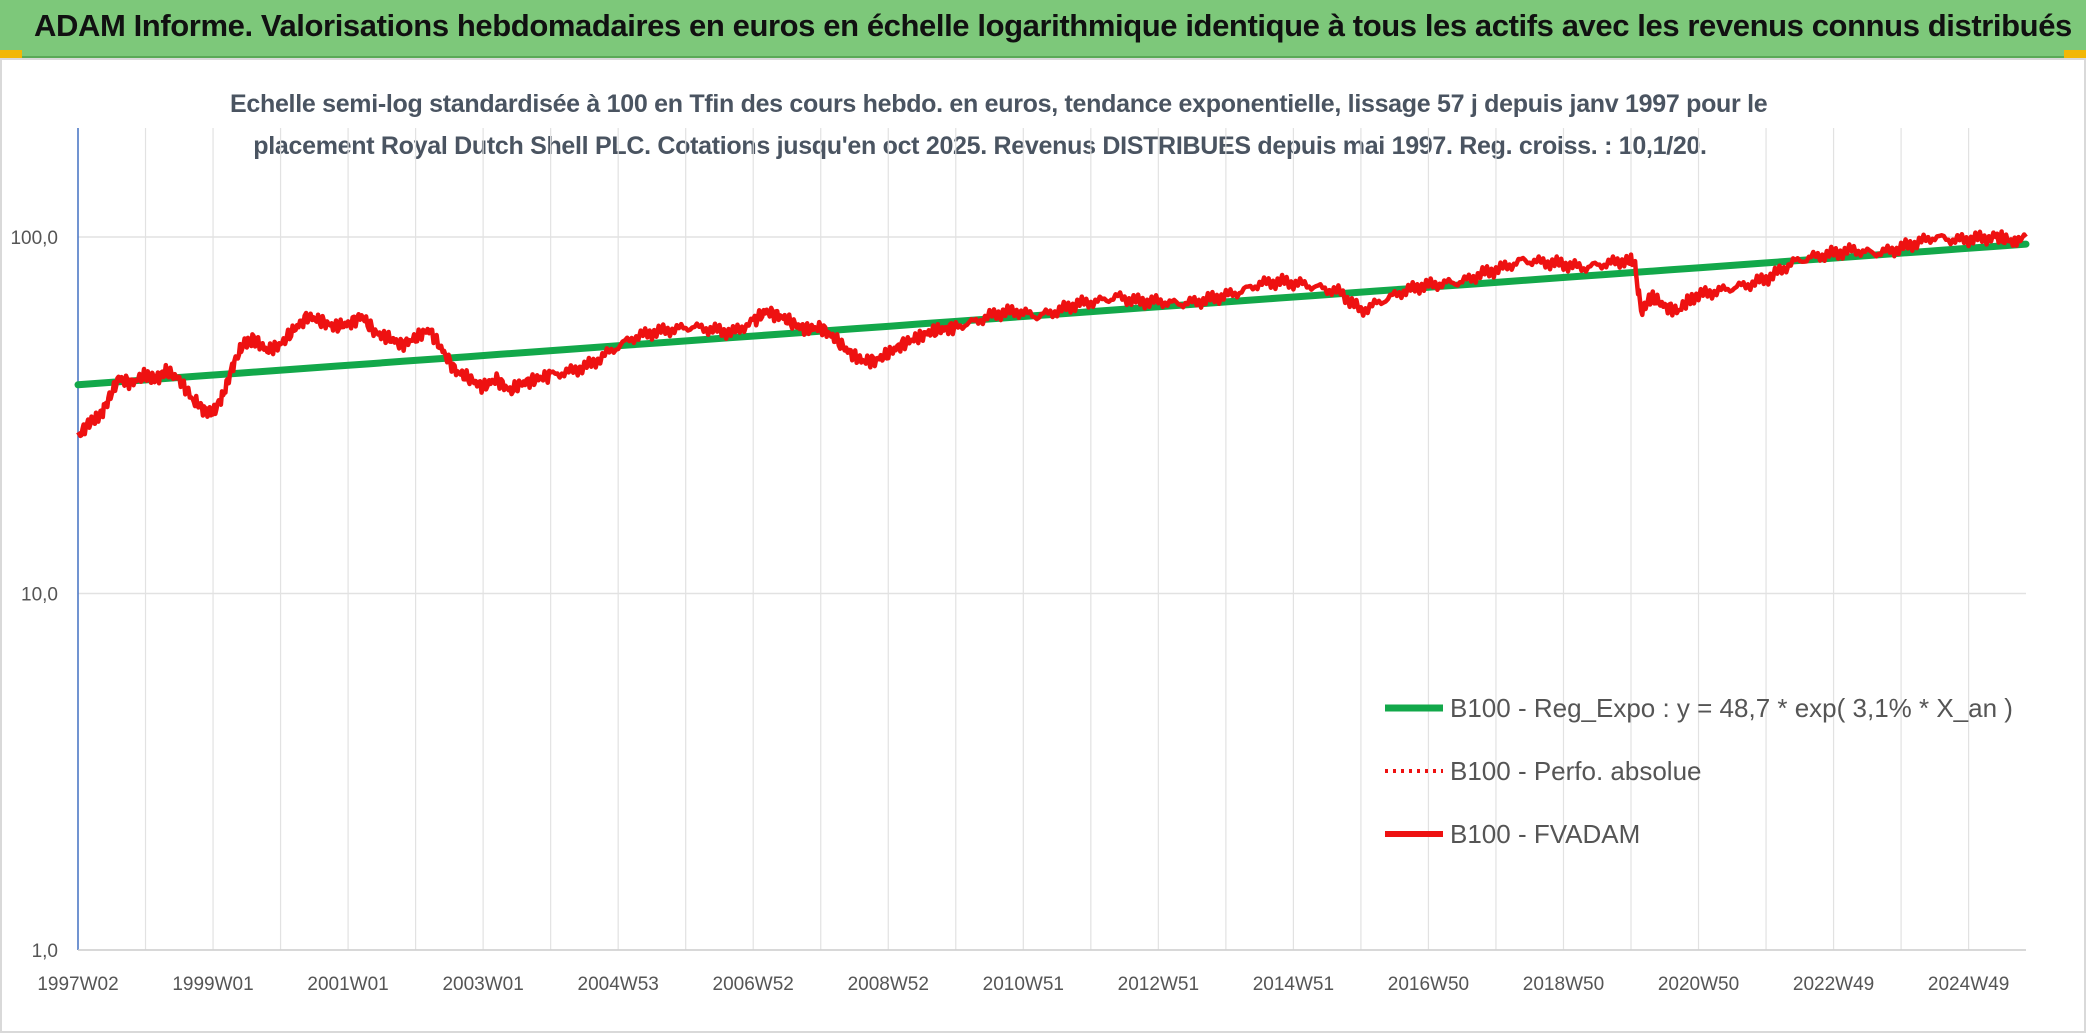 The height and width of the screenshot is (1033, 2086). What do you see at coordinates (1576, 771) in the screenshot?
I see `legend-label: B100 - Perfo. absolue` at bounding box center [1576, 771].